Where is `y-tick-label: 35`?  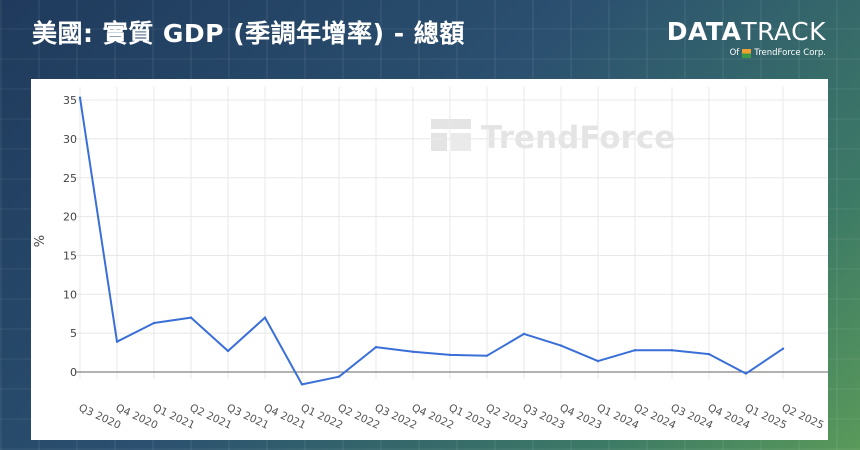
y-tick-label: 35 is located at coordinates (70, 100).